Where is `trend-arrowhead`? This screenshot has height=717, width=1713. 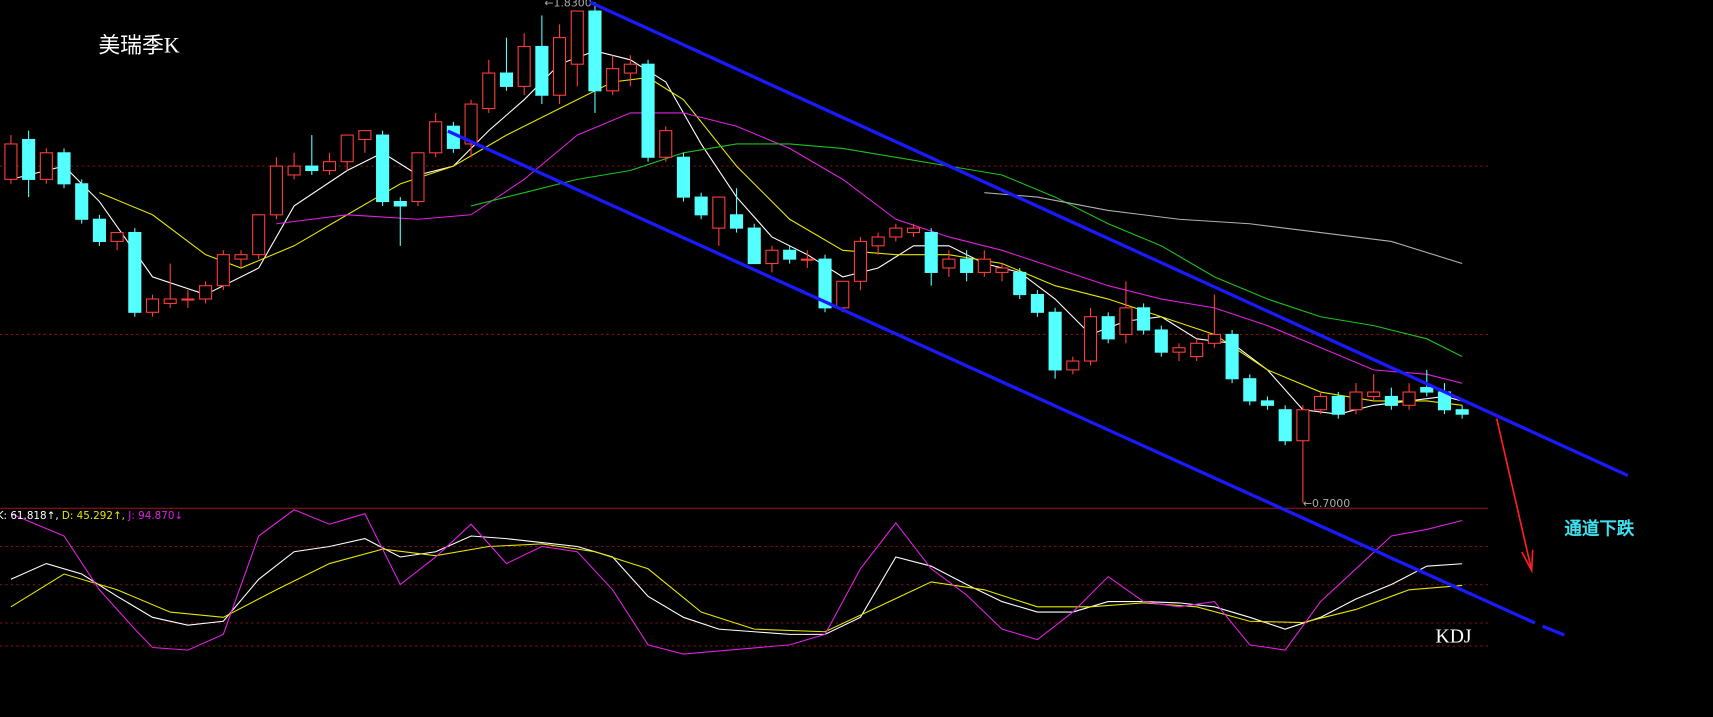
trend-arrowhead is located at coordinates (1527, 561).